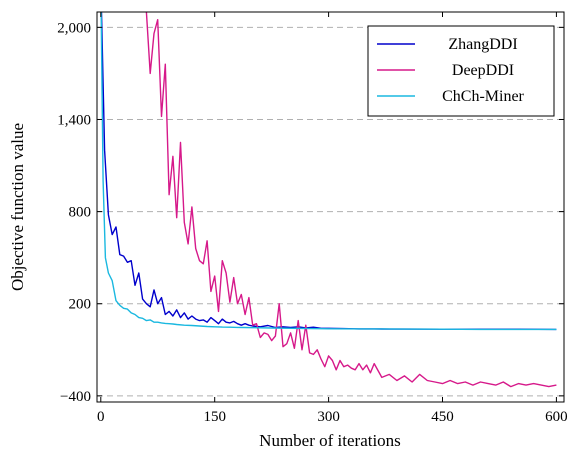  Describe the element at coordinates (483, 70) in the screenshot. I see `legend-label-deepddi: DeepDDI` at that location.